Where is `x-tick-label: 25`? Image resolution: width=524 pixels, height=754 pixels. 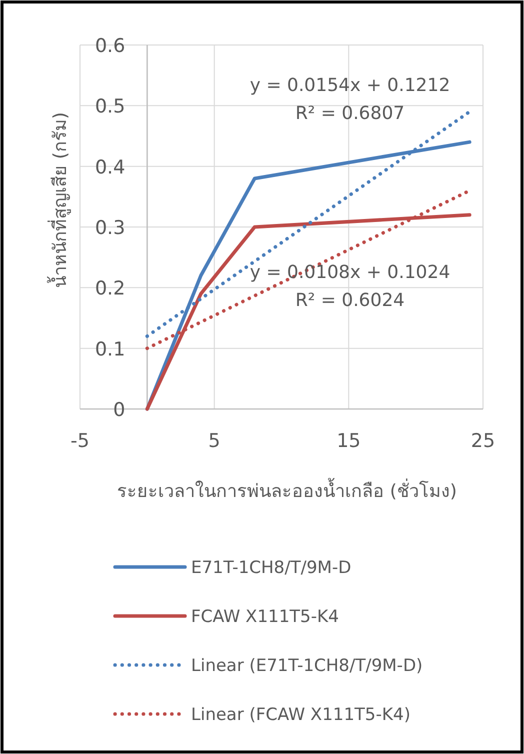 x-tick-label: 25 is located at coordinates (483, 441).